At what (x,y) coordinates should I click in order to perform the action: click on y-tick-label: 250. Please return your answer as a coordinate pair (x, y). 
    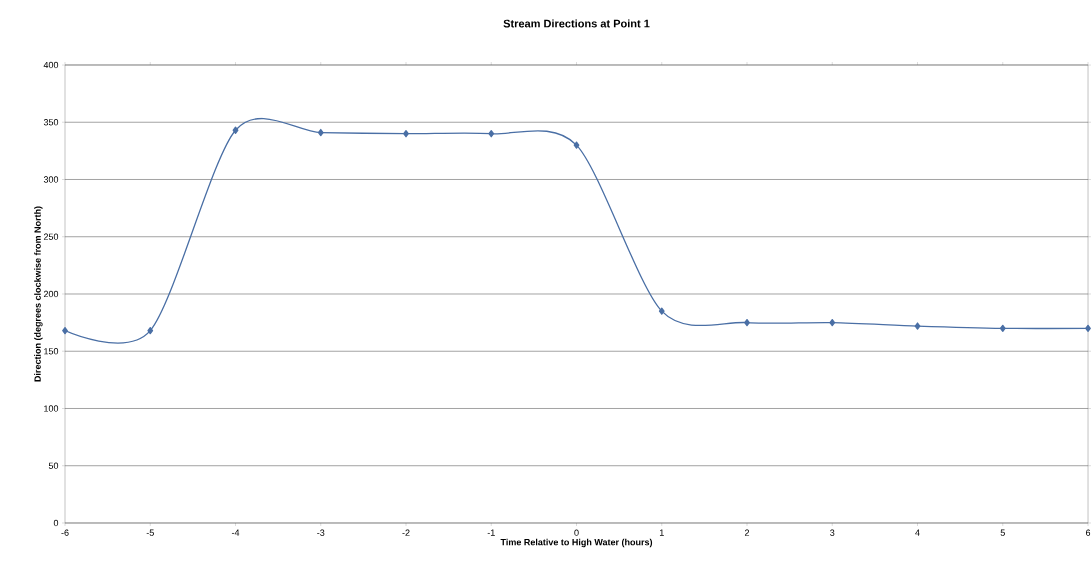
    Looking at the image, I should click on (51, 236).